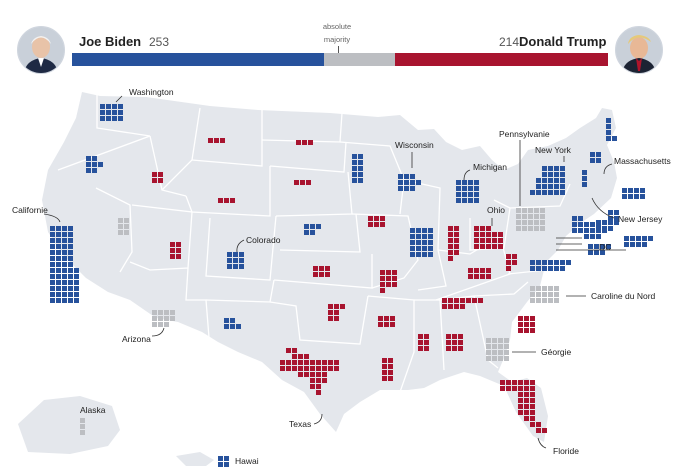 This screenshot has height=473, width=686. I want to click on wisconsin-ev-square, so click(406, 176).